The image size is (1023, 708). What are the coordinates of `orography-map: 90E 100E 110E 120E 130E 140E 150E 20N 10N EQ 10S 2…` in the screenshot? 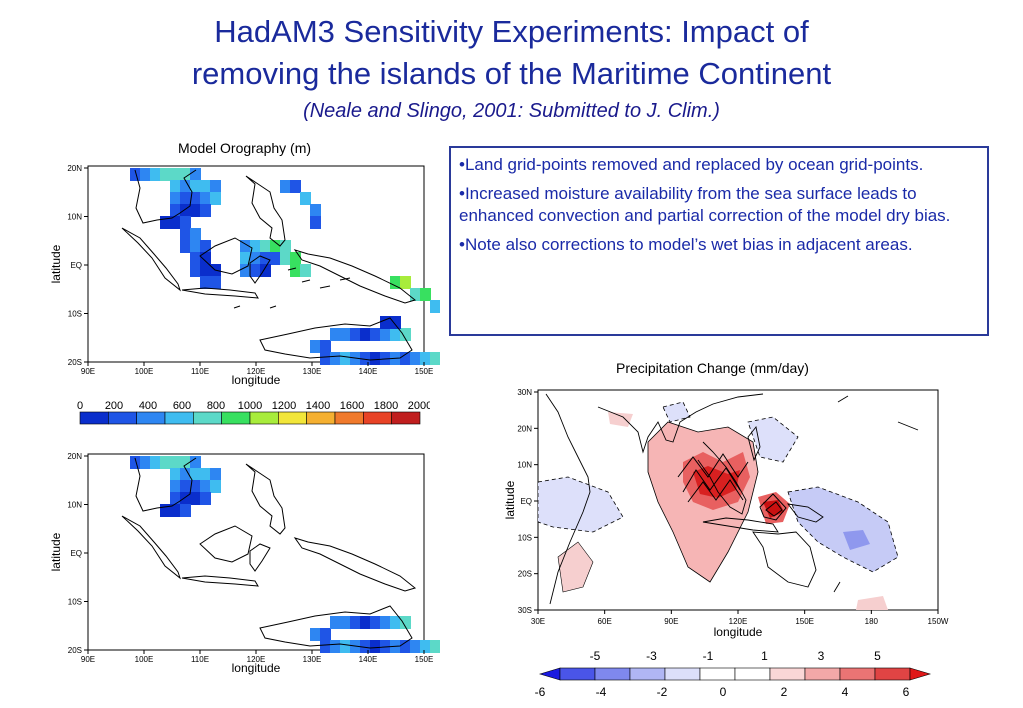 It's located at (245, 273).